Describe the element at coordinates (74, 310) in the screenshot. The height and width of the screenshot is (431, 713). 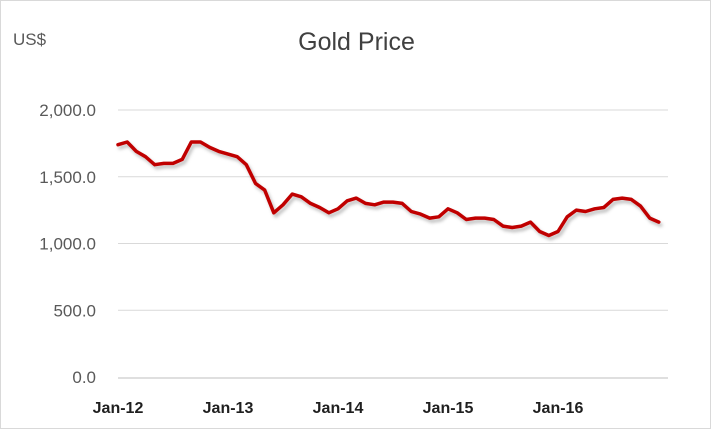
I see `y-tick-label: 500.0` at that location.